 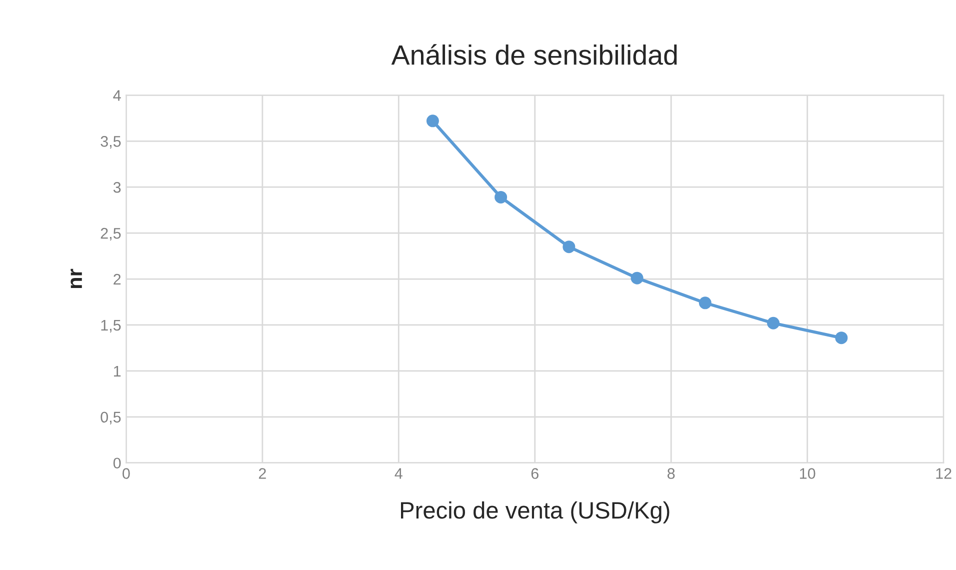 I want to click on x-tick-label: 2, so click(x=262, y=473).